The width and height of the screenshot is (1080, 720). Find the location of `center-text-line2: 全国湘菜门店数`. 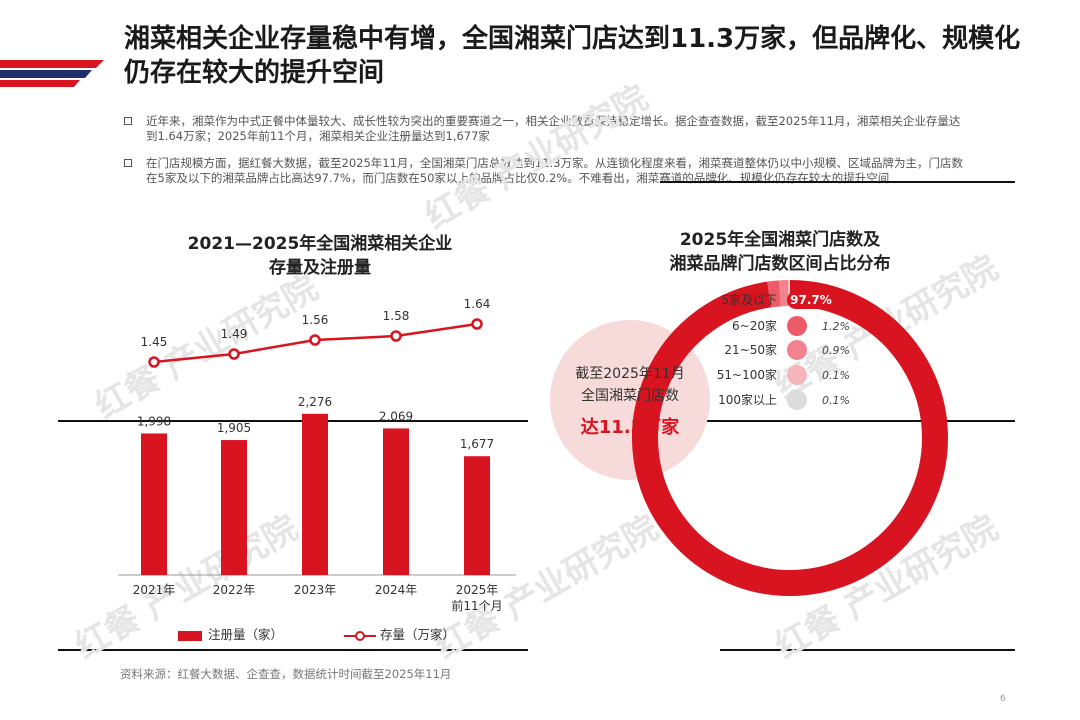

center-text-line2: 全国湘菜门店数 is located at coordinates (630, 395).